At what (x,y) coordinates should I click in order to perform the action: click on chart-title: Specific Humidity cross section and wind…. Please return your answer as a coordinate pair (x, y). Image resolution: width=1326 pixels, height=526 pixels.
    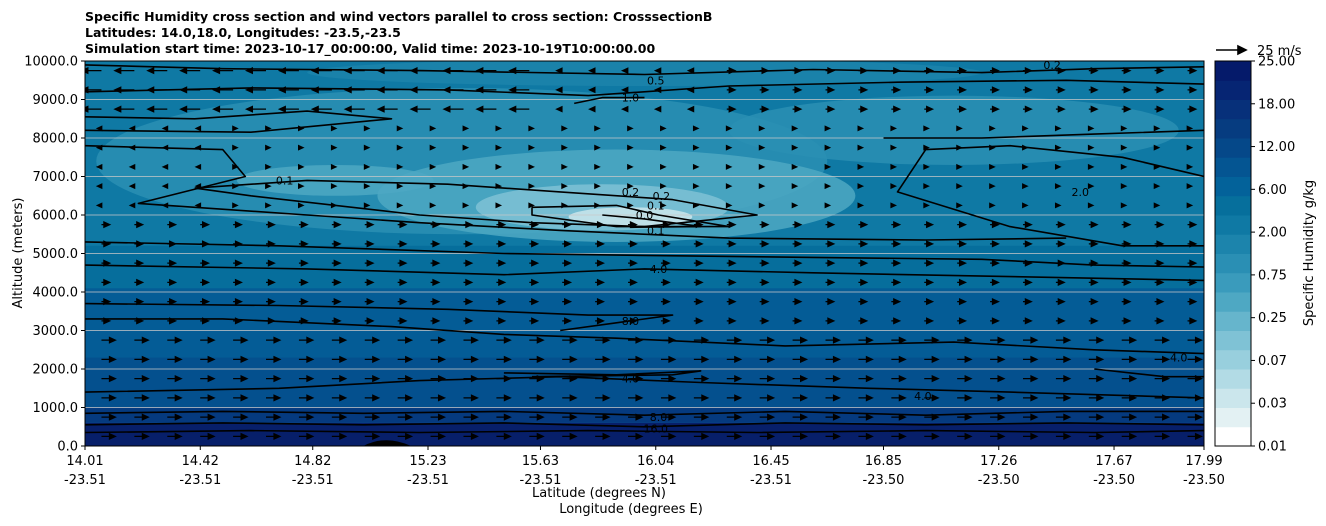
    Looking at the image, I should click on (398, 33).